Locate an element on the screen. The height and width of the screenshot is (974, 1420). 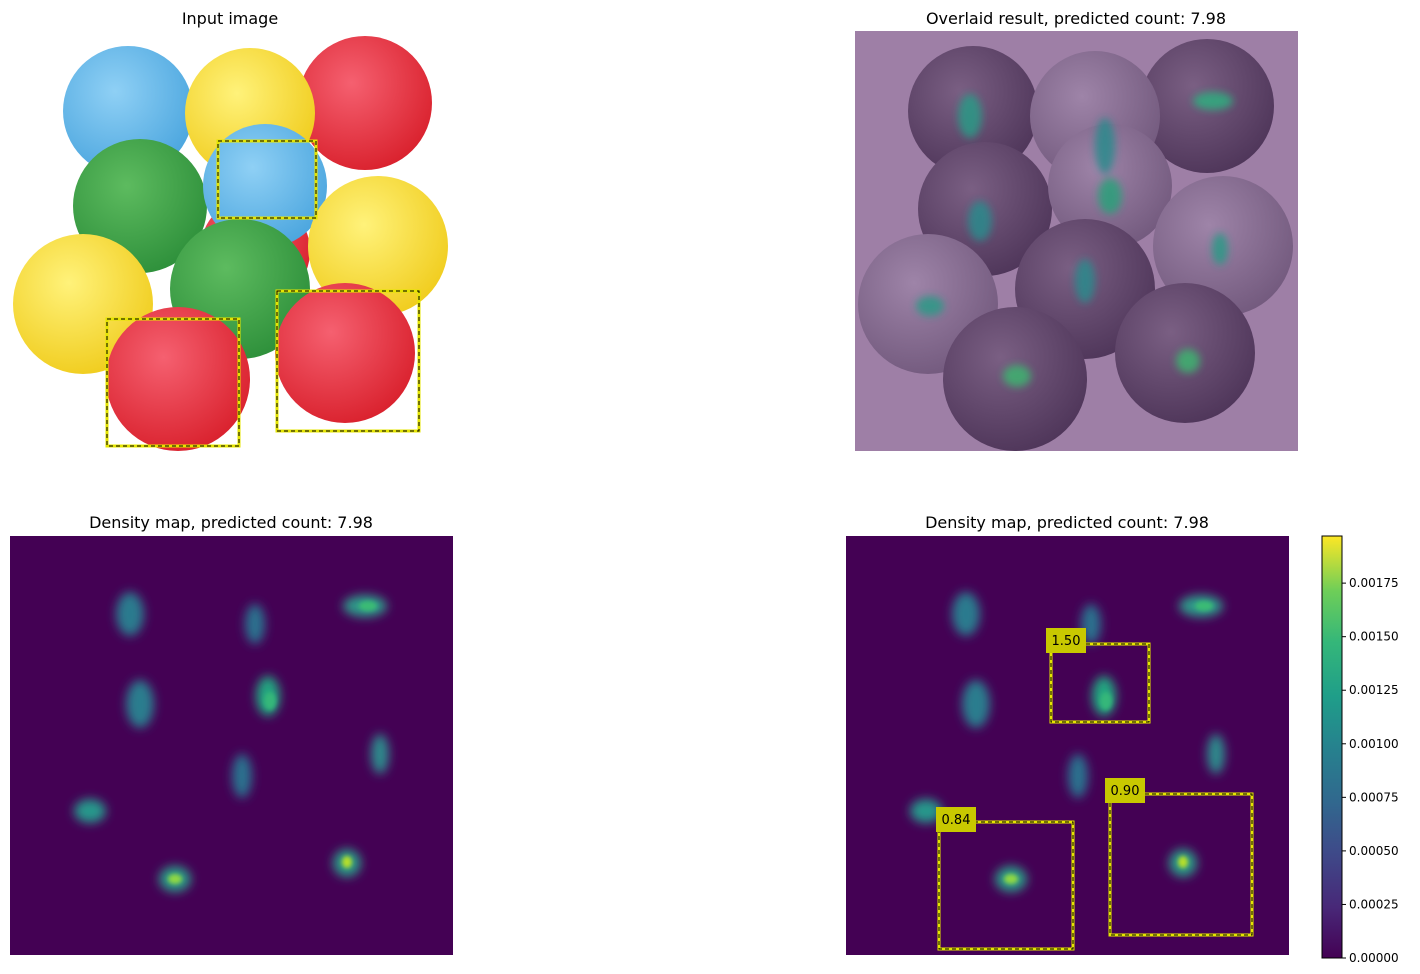
input-image-title: Input image is located at coordinates (230, 18).